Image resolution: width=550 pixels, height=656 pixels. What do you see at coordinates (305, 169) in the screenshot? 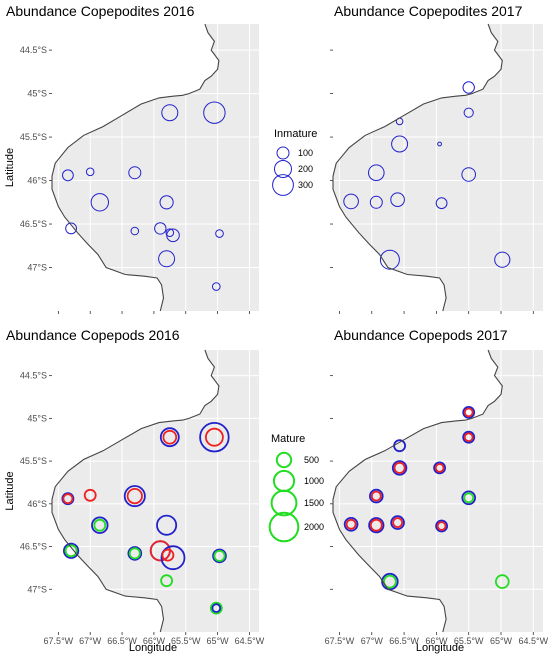
I see `legend-label: 200` at bounding box center [305, 169].